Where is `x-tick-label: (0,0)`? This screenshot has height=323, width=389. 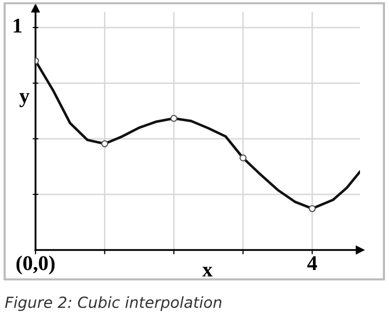
x-tick-label: (0,0) is located at coordinates (35, 265).